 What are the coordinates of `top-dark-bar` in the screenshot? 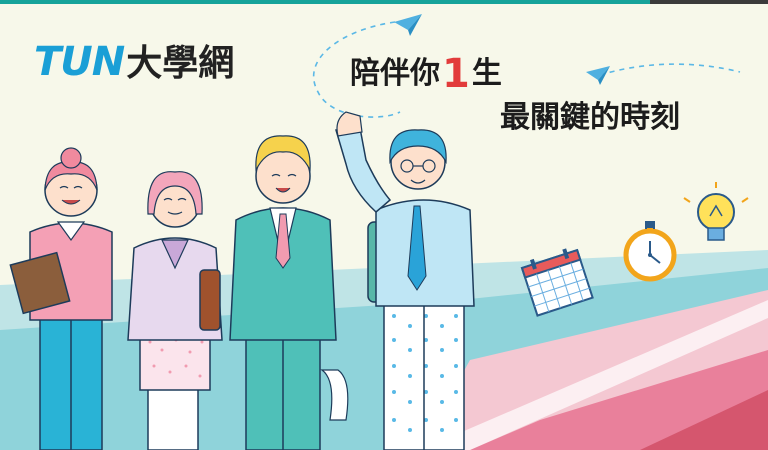 It's located at (709, 2).